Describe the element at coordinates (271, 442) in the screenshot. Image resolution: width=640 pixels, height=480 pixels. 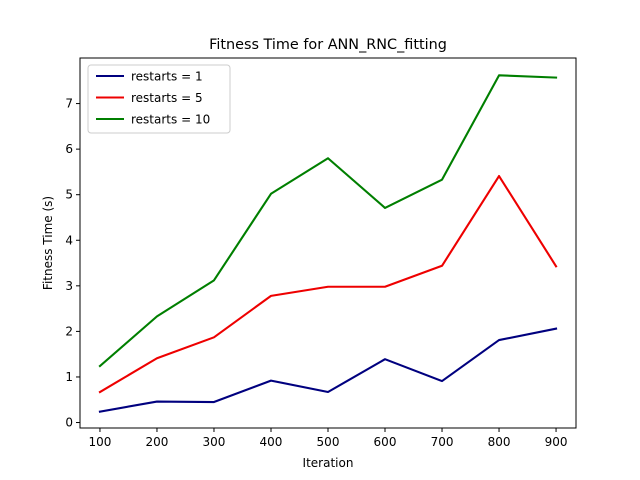
I see `x-tick-label: 400` at that location.